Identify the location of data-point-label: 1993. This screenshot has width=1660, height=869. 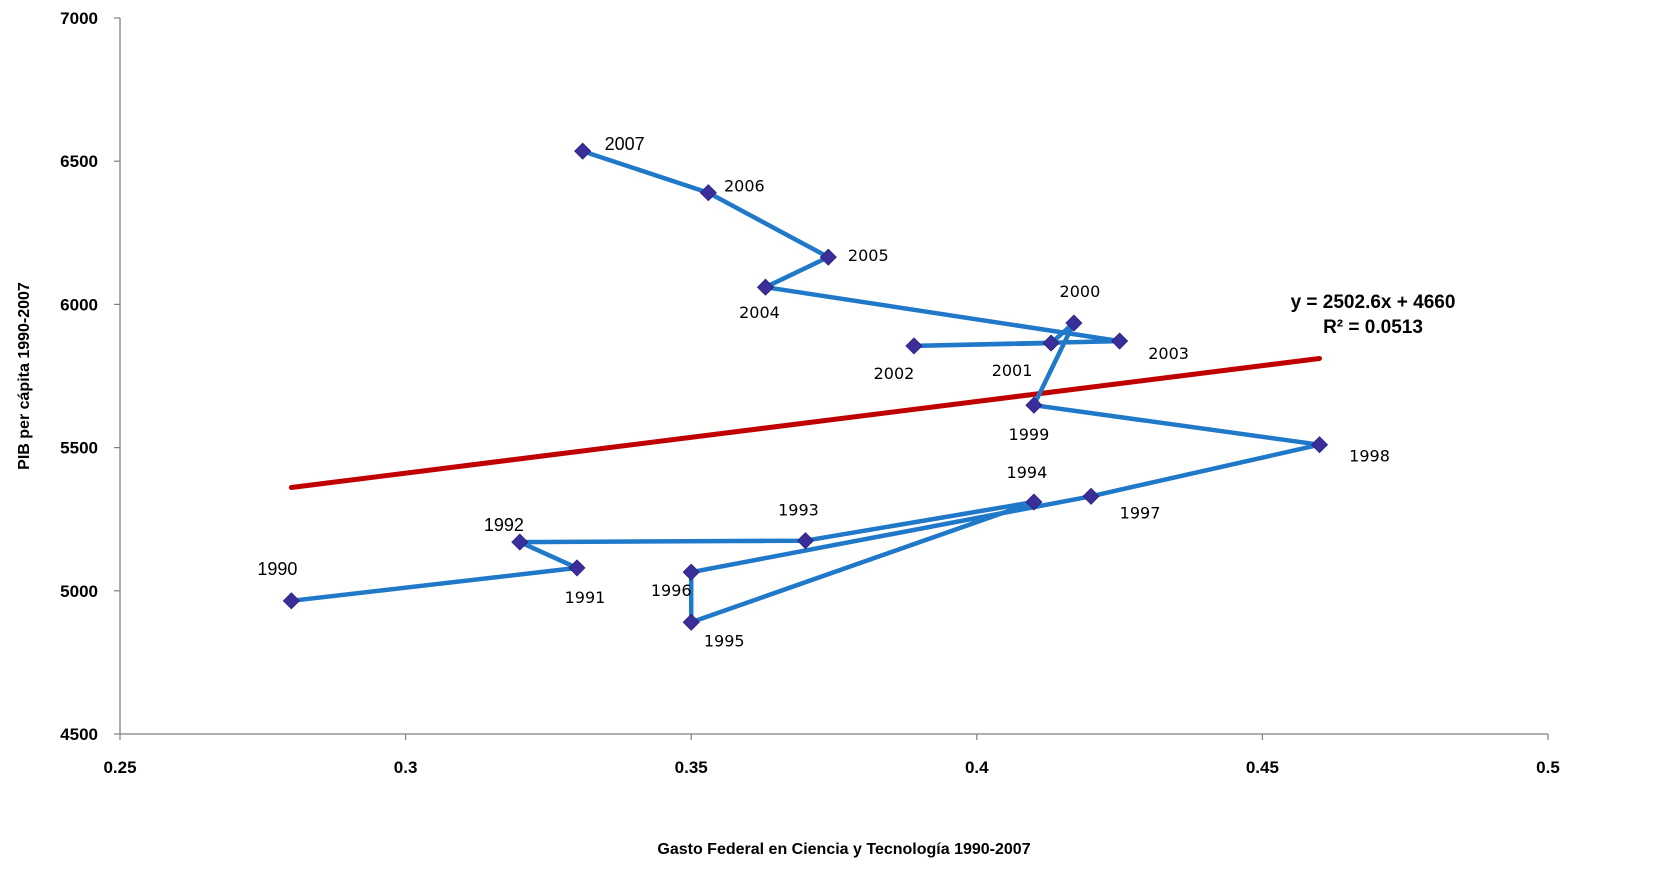
(798, 510).